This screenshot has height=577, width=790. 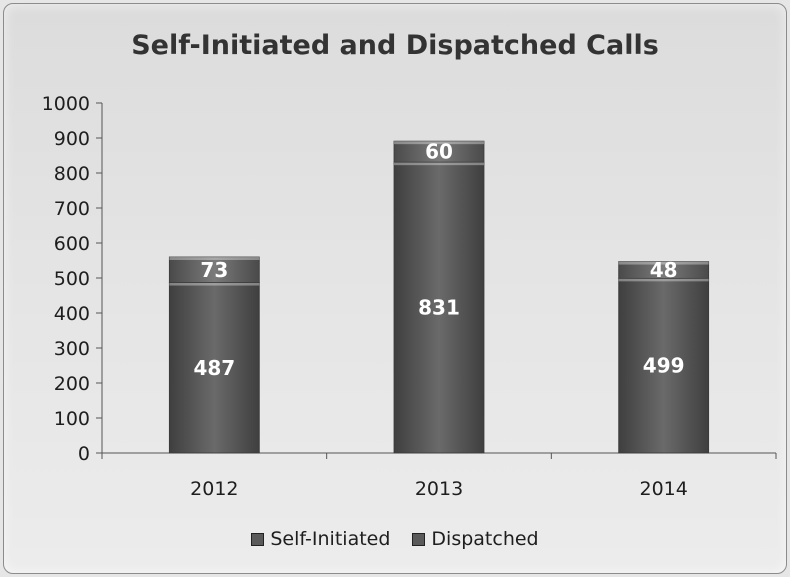 I want to click on data-label: 831, so click(x=439, y=308).